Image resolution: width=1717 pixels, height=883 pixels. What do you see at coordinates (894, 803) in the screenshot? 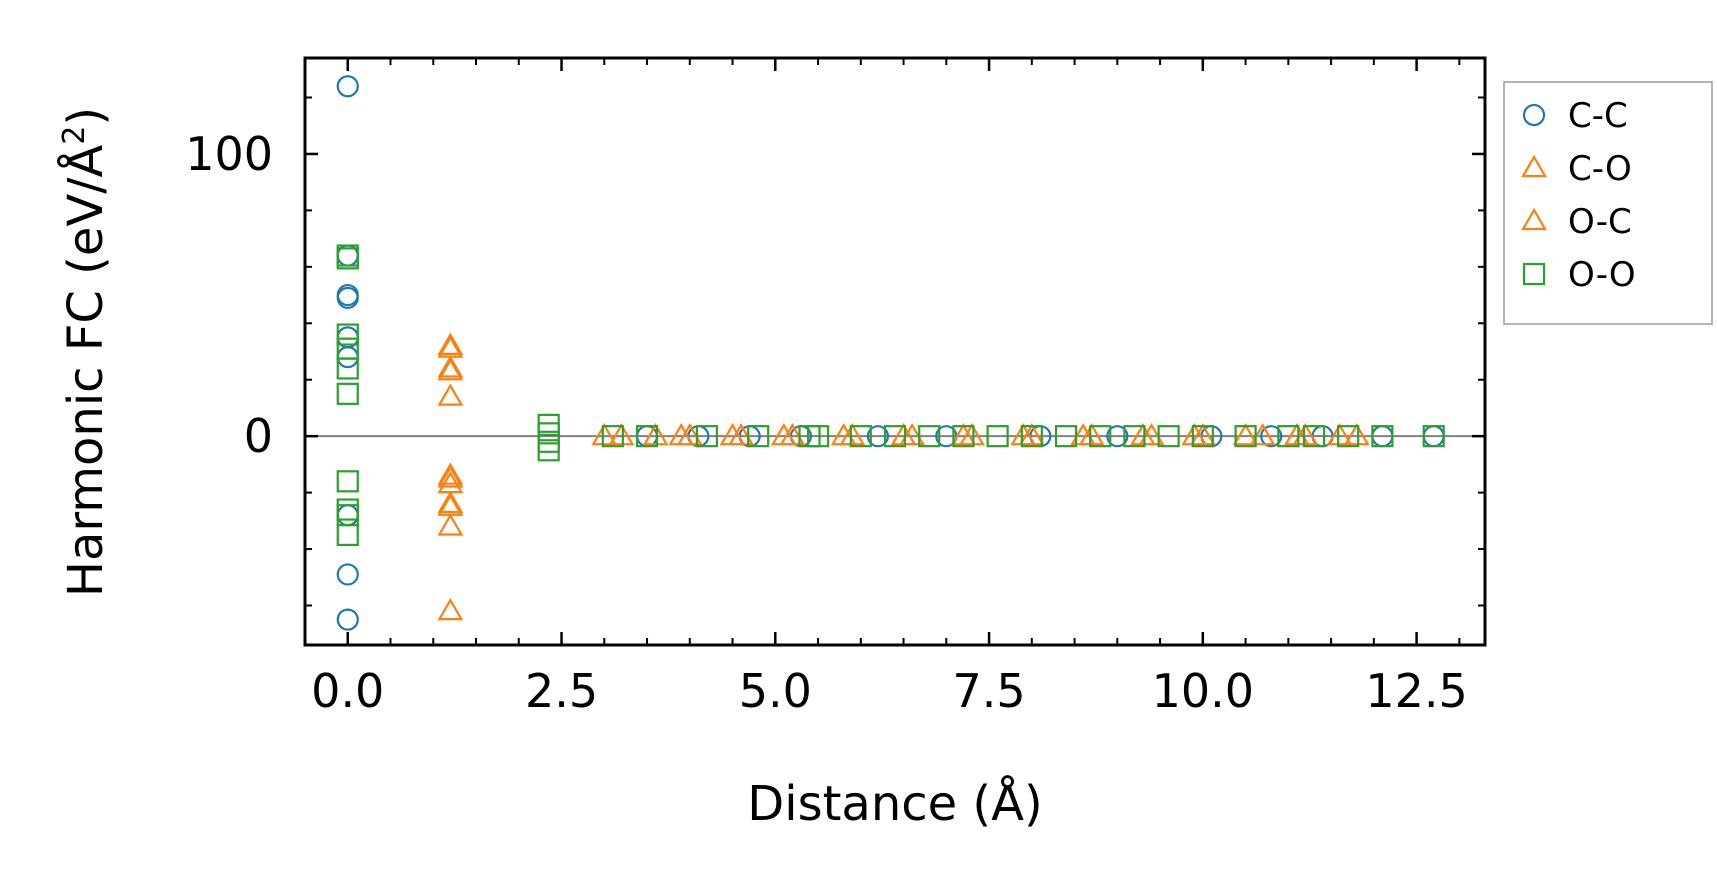
I see `x-axis-label: Distance (Å)` at bounding box center [894, 803].